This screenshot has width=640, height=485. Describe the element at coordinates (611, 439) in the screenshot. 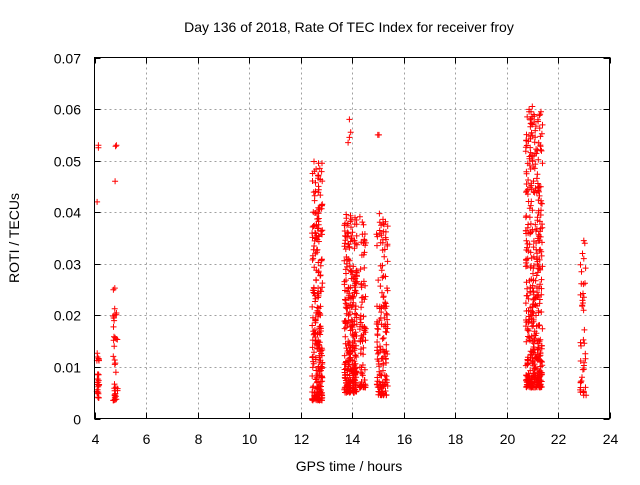

I see `x-tick-label: 24` at that location.